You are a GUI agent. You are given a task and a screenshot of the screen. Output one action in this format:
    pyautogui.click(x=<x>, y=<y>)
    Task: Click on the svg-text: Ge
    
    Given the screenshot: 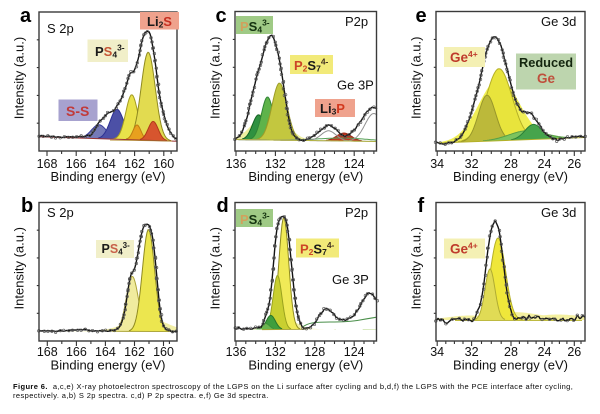 What is the action you would take?
    pyautogui.click(x=546, y=78)
    